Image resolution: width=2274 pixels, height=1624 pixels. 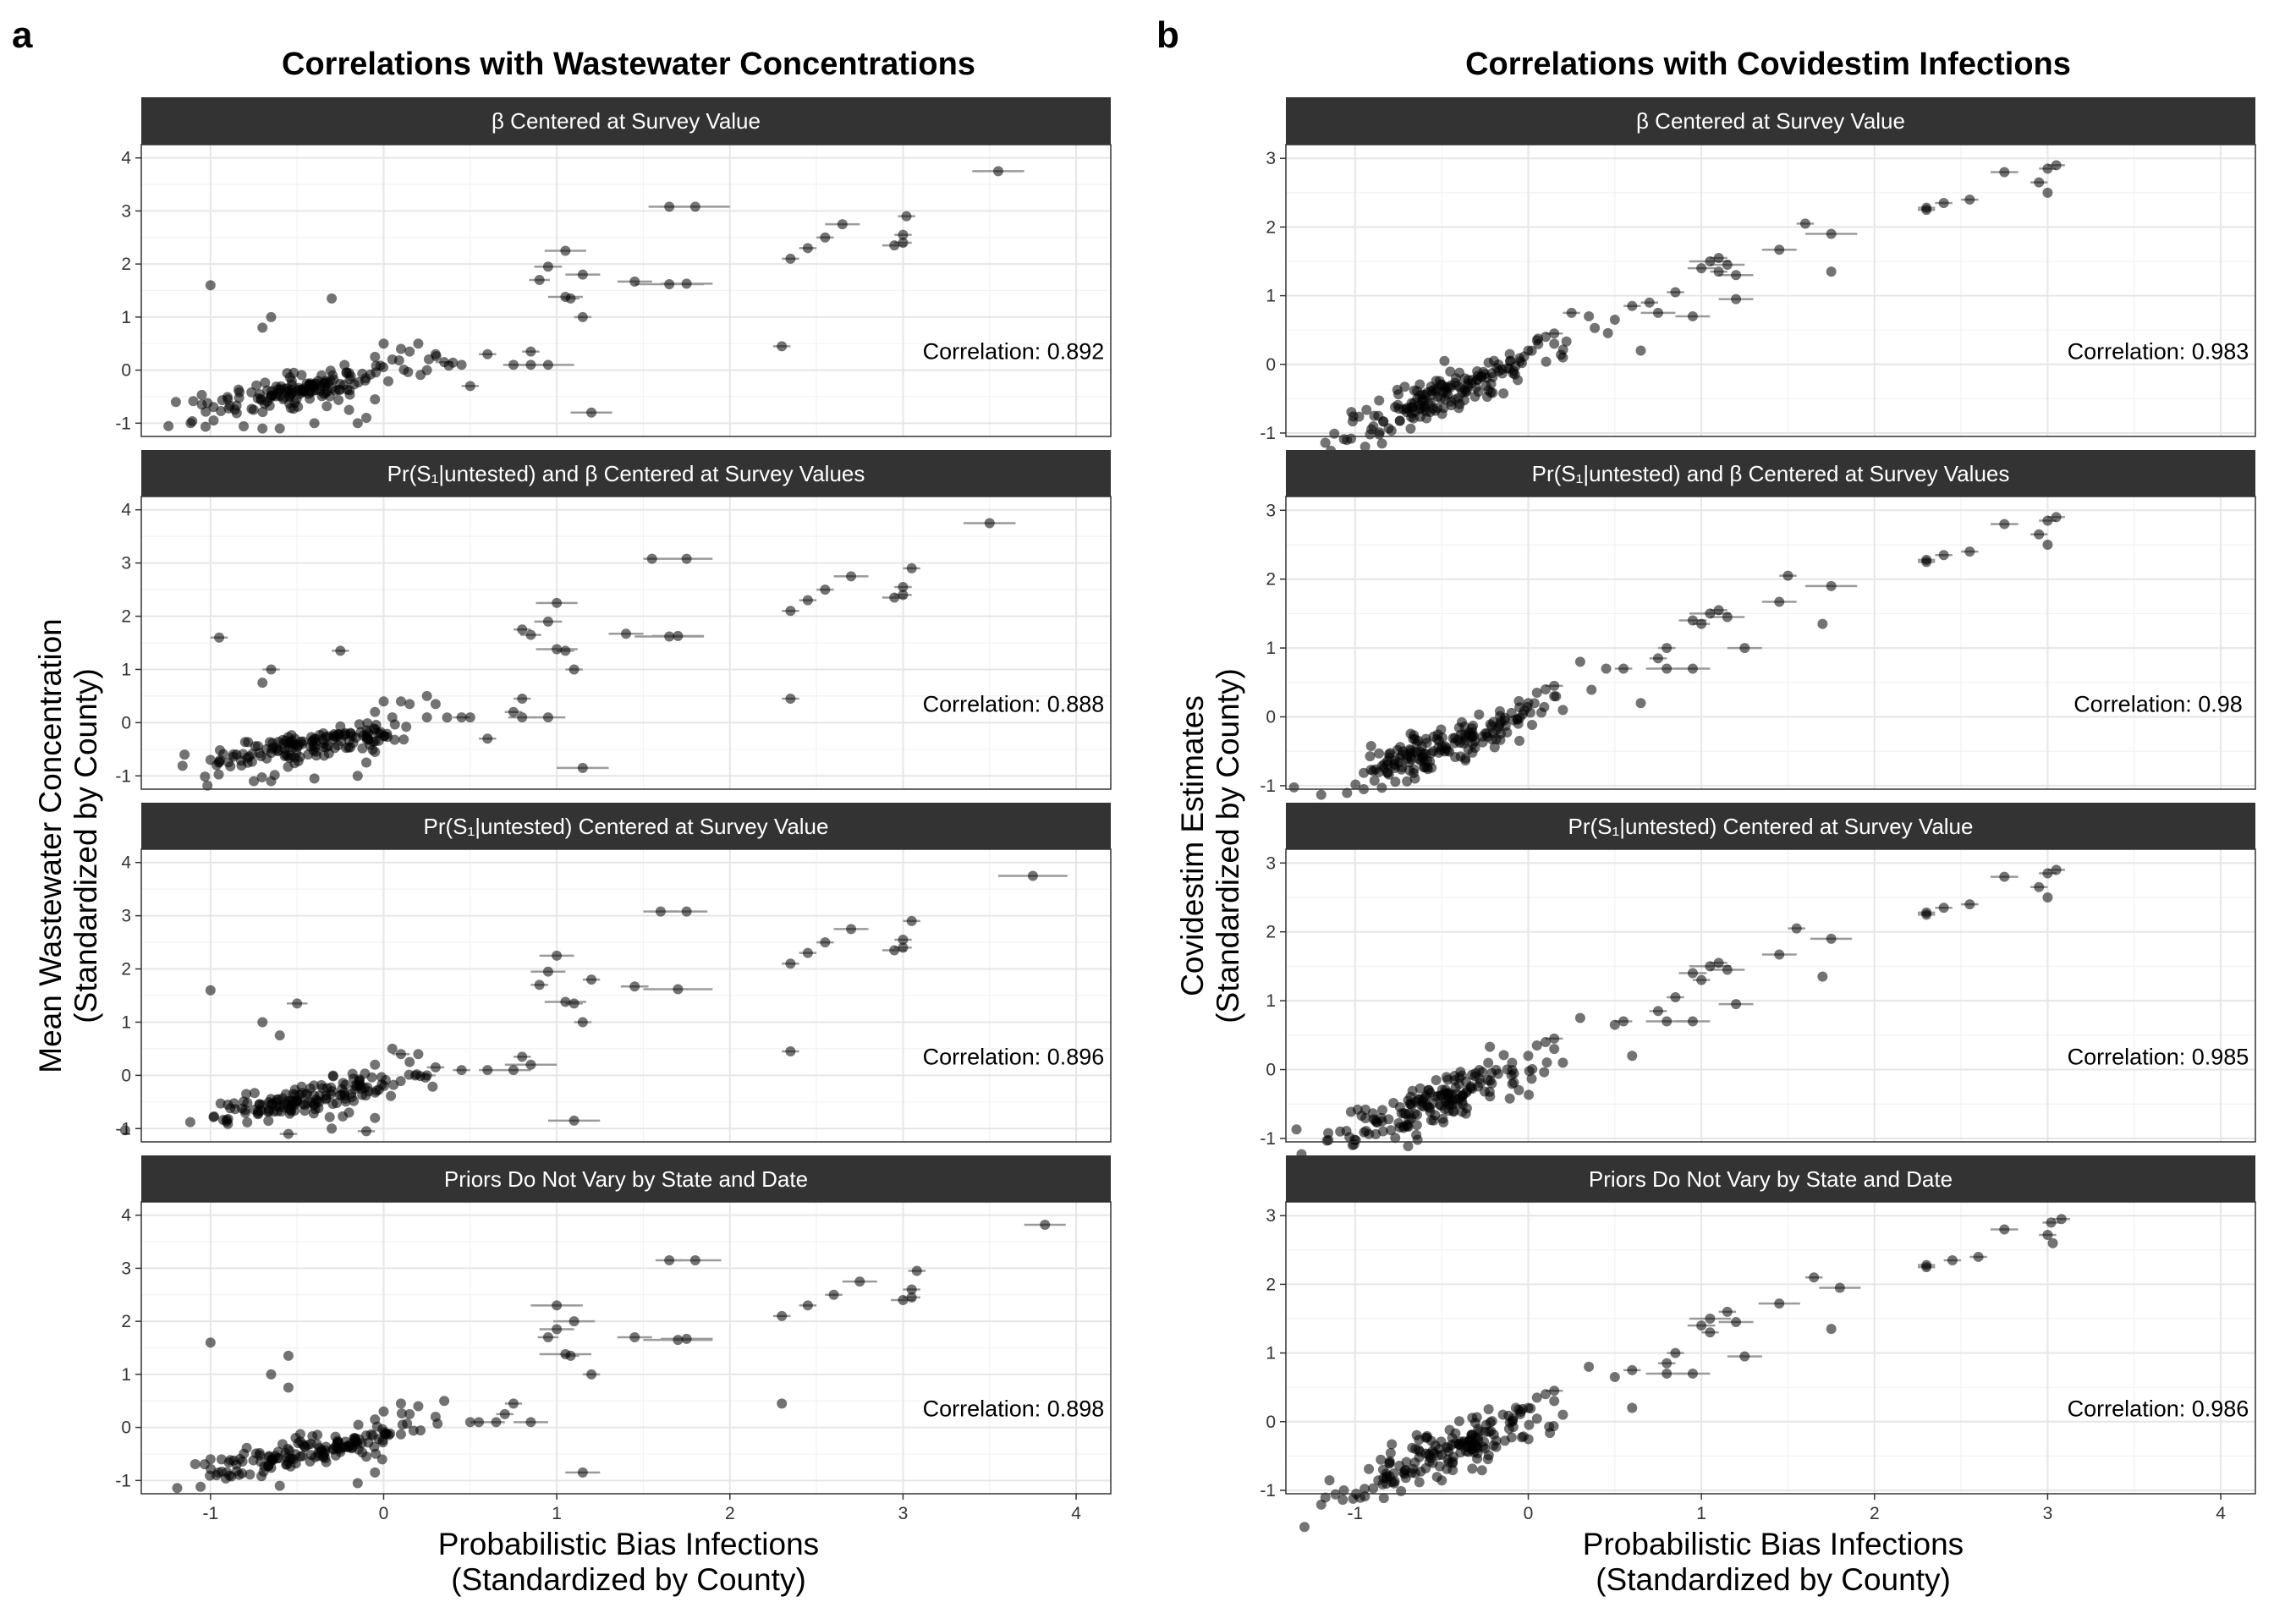 I want to click on panel-border, so click(x=1770, y=1348).